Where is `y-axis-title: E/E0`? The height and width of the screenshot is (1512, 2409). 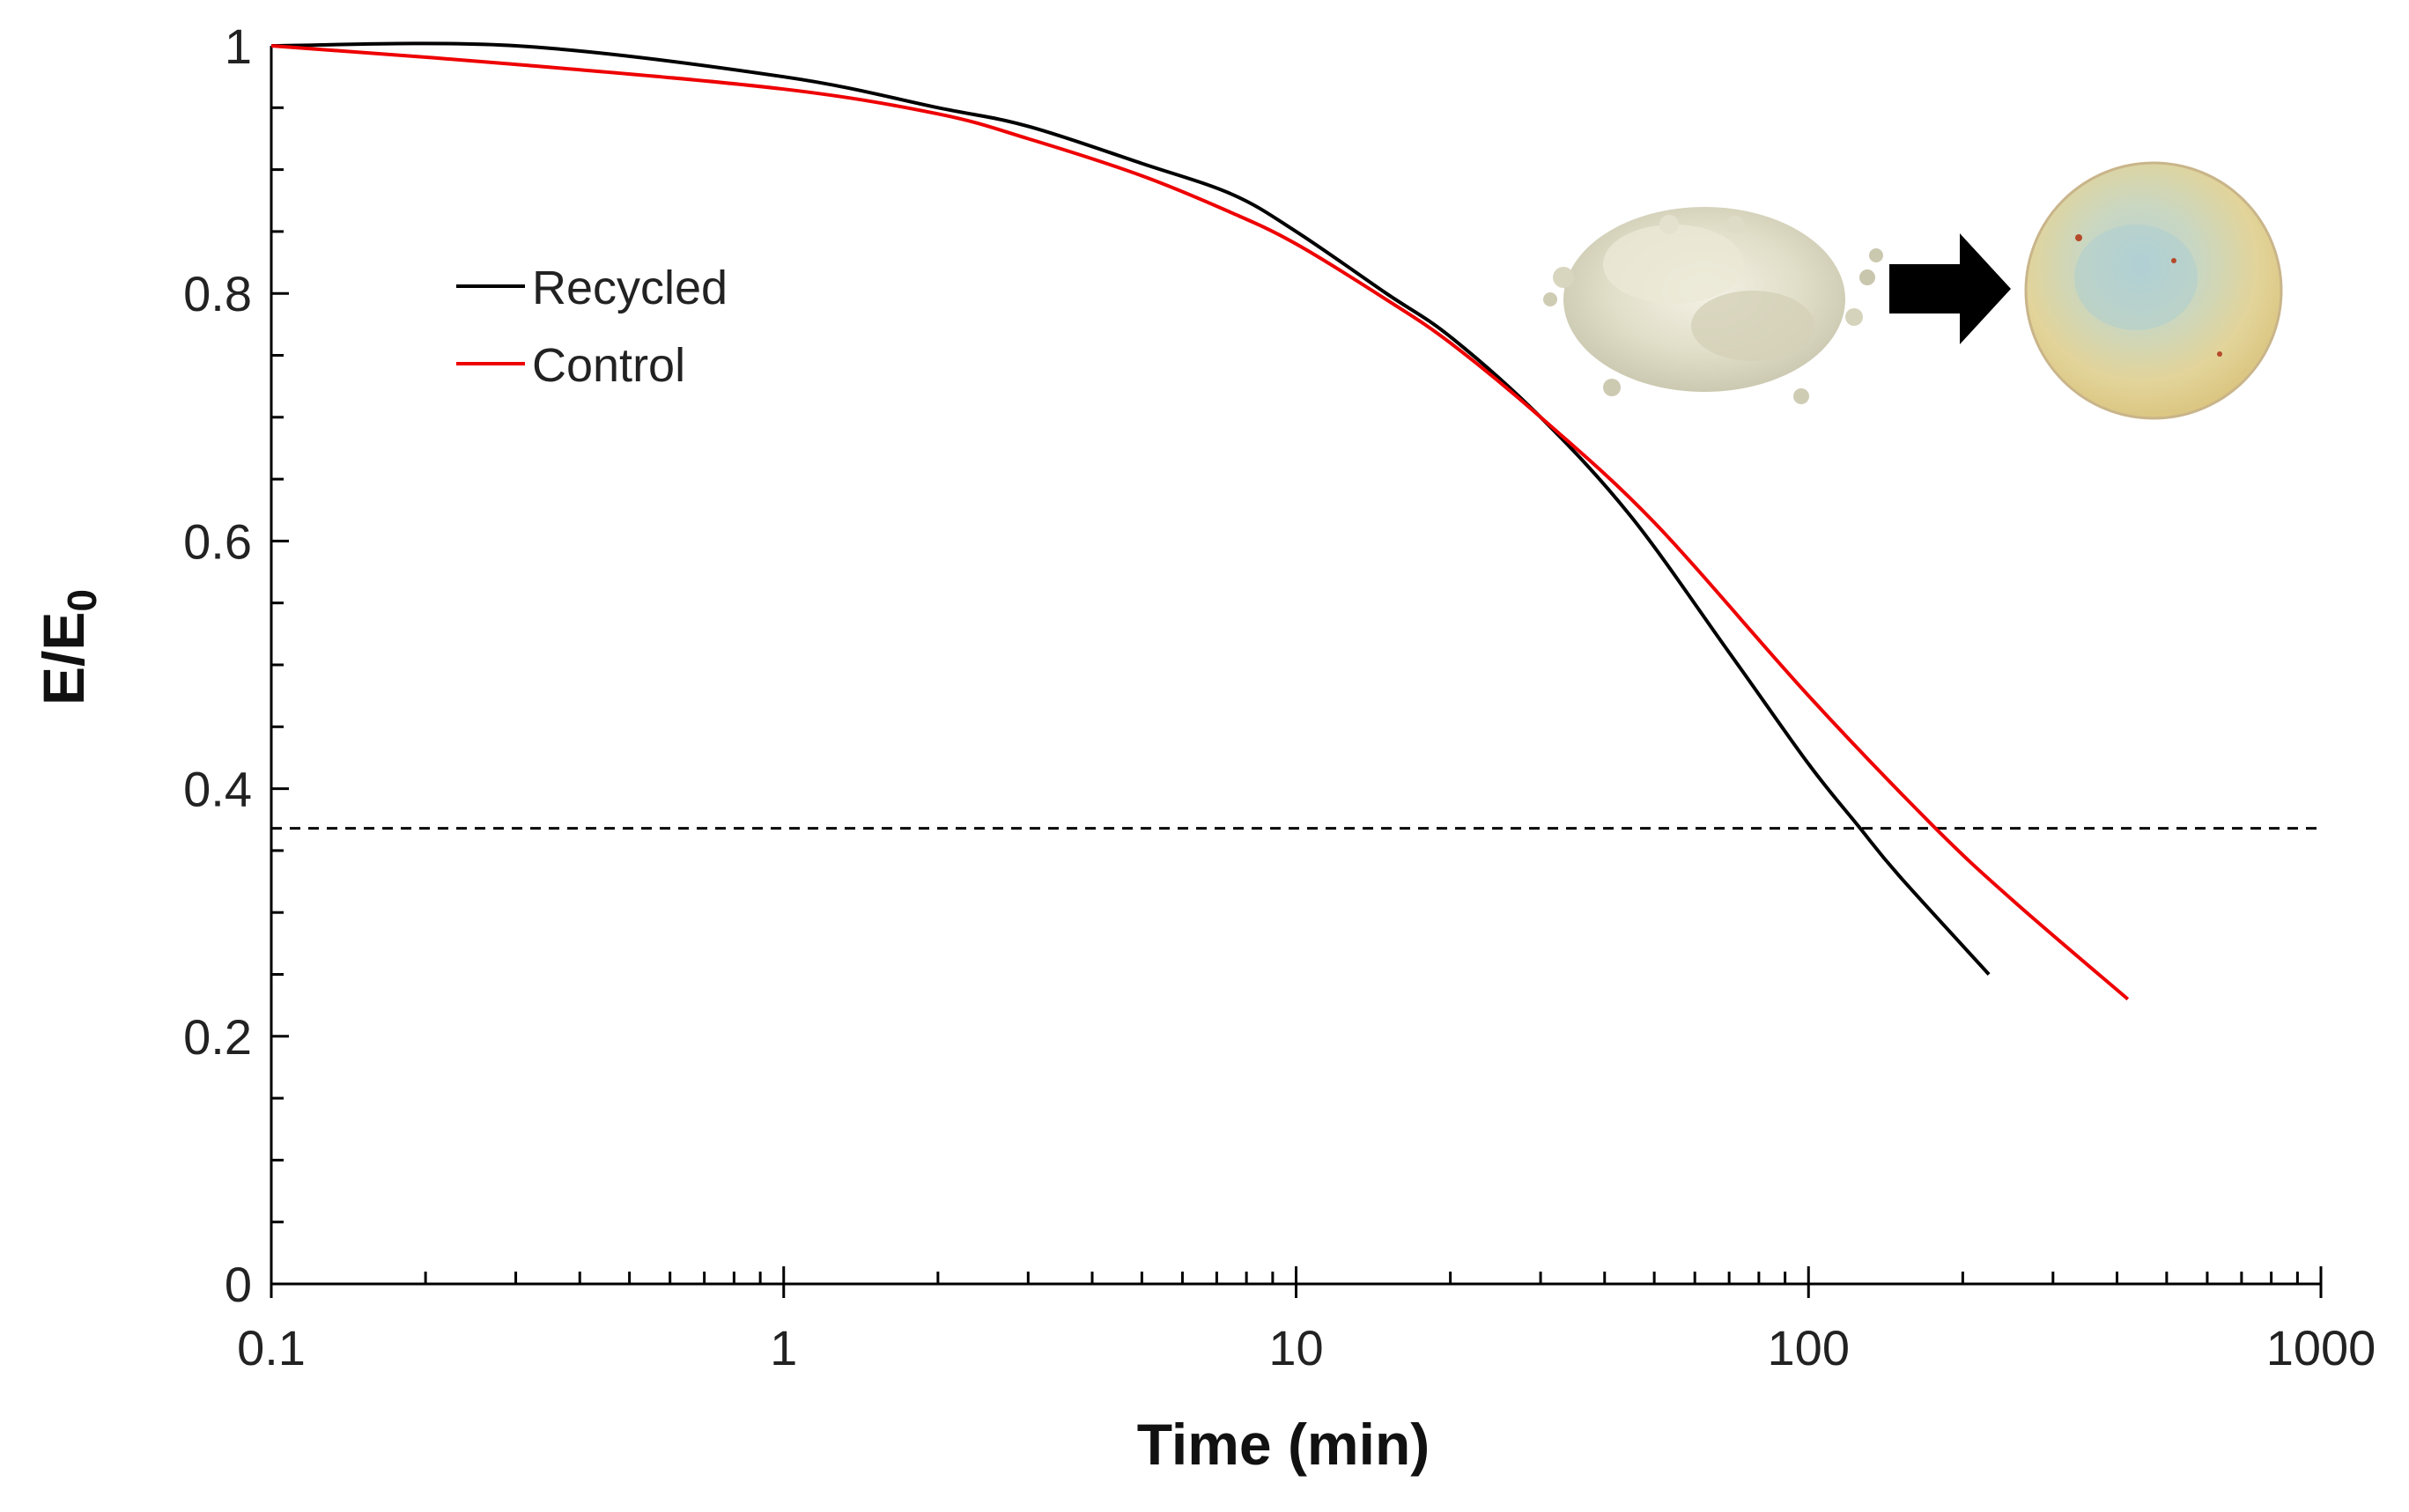 y-axis-title: E/E0 is located at coordinates (68, 647).